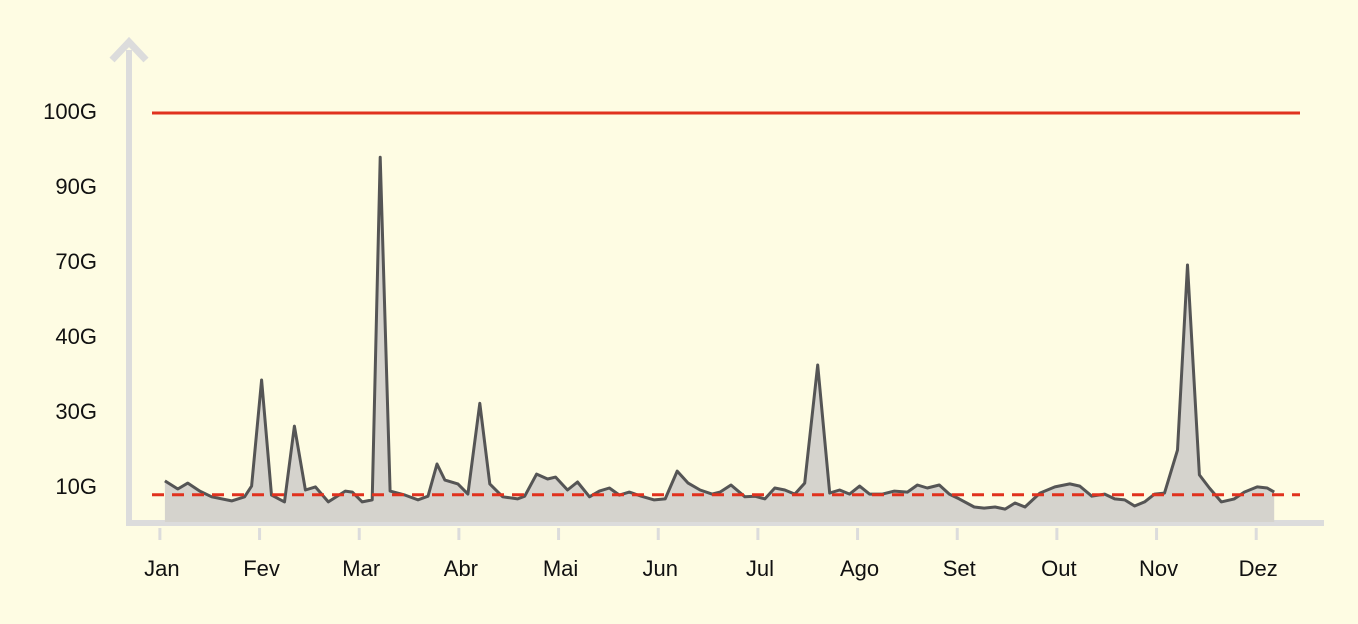  I want to click on y-tick-label: 100G, so click(70, 111).